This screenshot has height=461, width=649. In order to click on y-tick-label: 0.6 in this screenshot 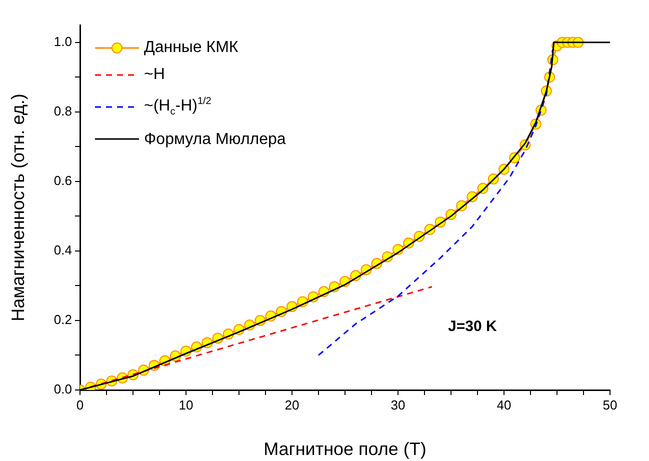, I will do `click(63, 180)`.